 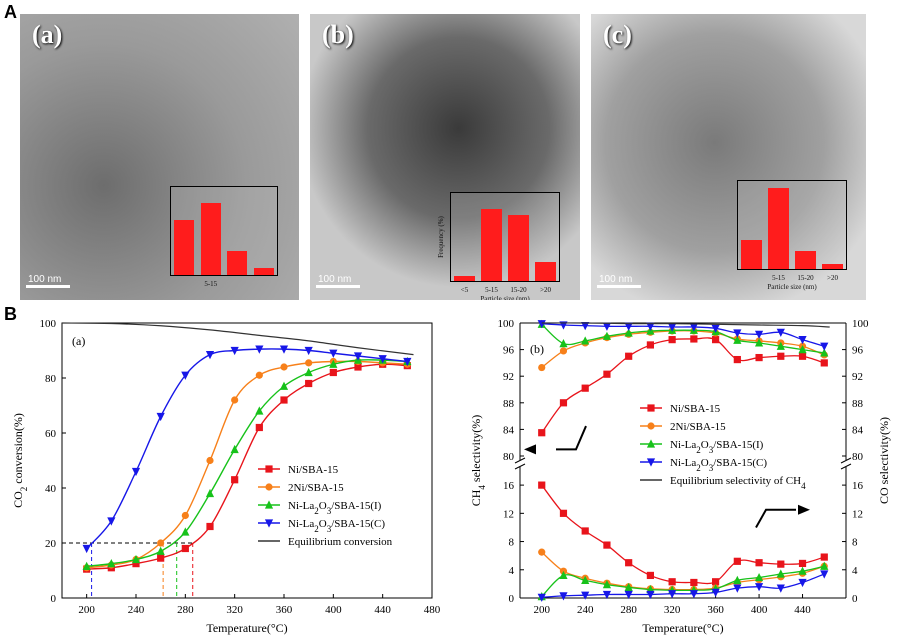 I want to click on y-tick-label-left: 96, so click(x=509, y=351).